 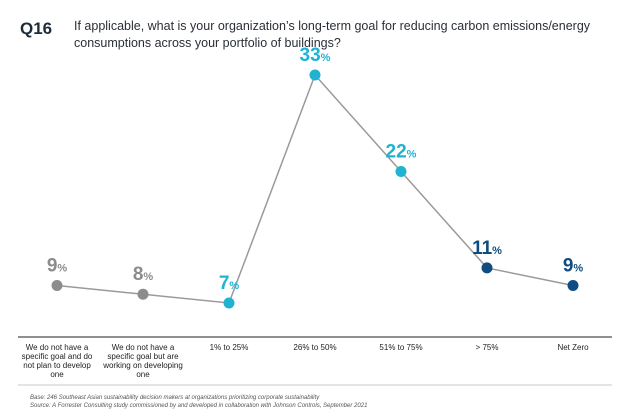 I want to click on data-label: 11%, so click(x=487, y=248).